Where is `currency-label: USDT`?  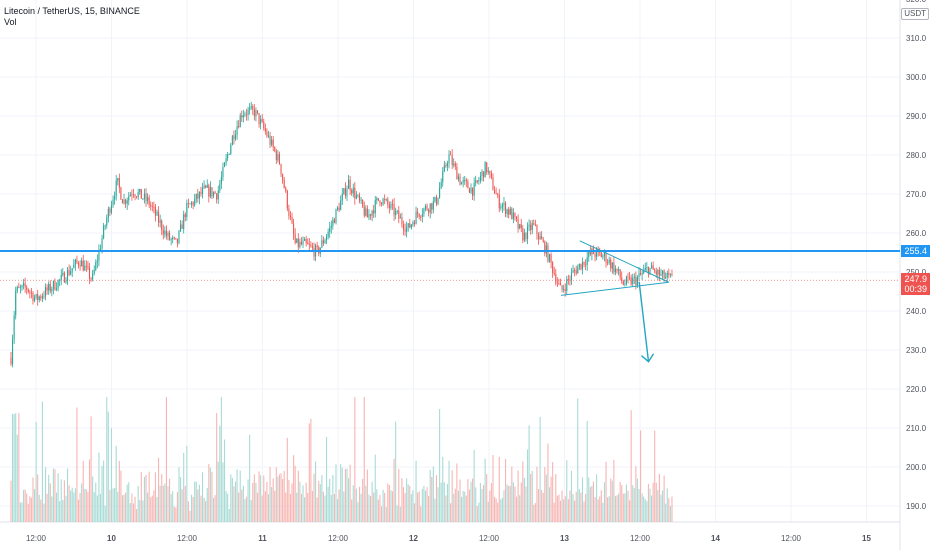 currency-label: USDT is located at coordinates (915, 14).